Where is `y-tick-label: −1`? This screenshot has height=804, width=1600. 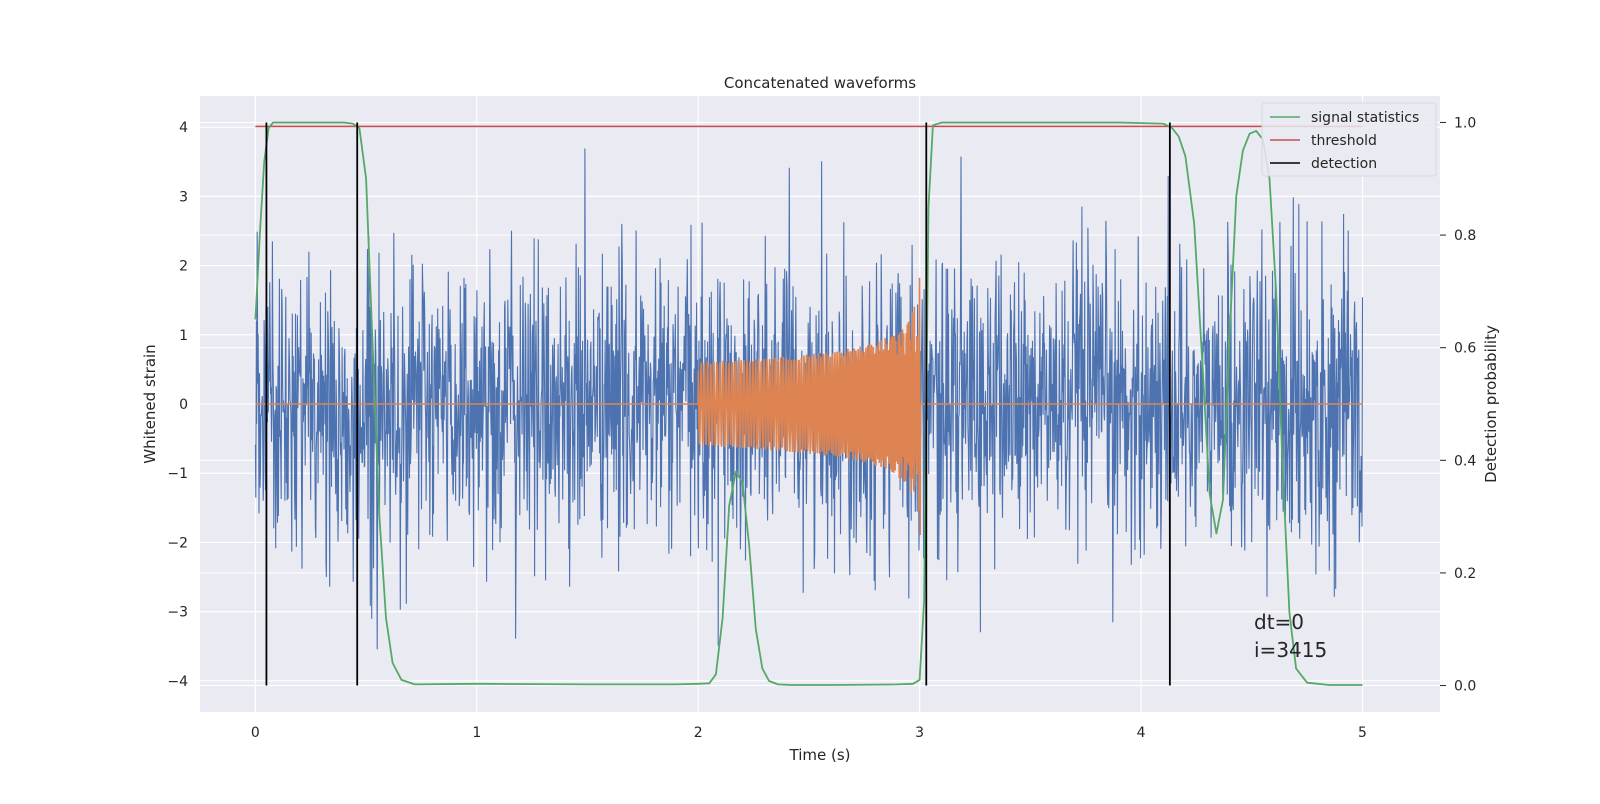 y-tick-label: −1 is located at coordinates (177, 474).